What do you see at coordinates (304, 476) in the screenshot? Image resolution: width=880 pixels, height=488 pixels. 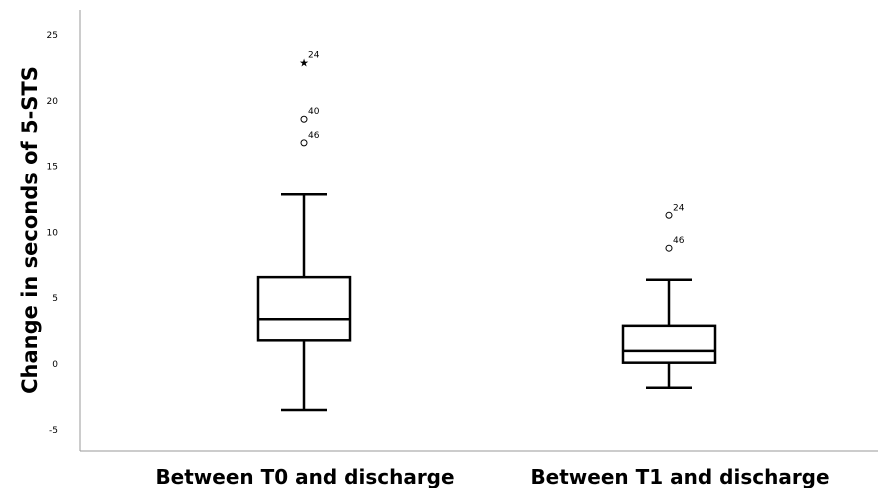 I see `category-label-t0: Between T0 and discharge` at bounding box center [304, 476].